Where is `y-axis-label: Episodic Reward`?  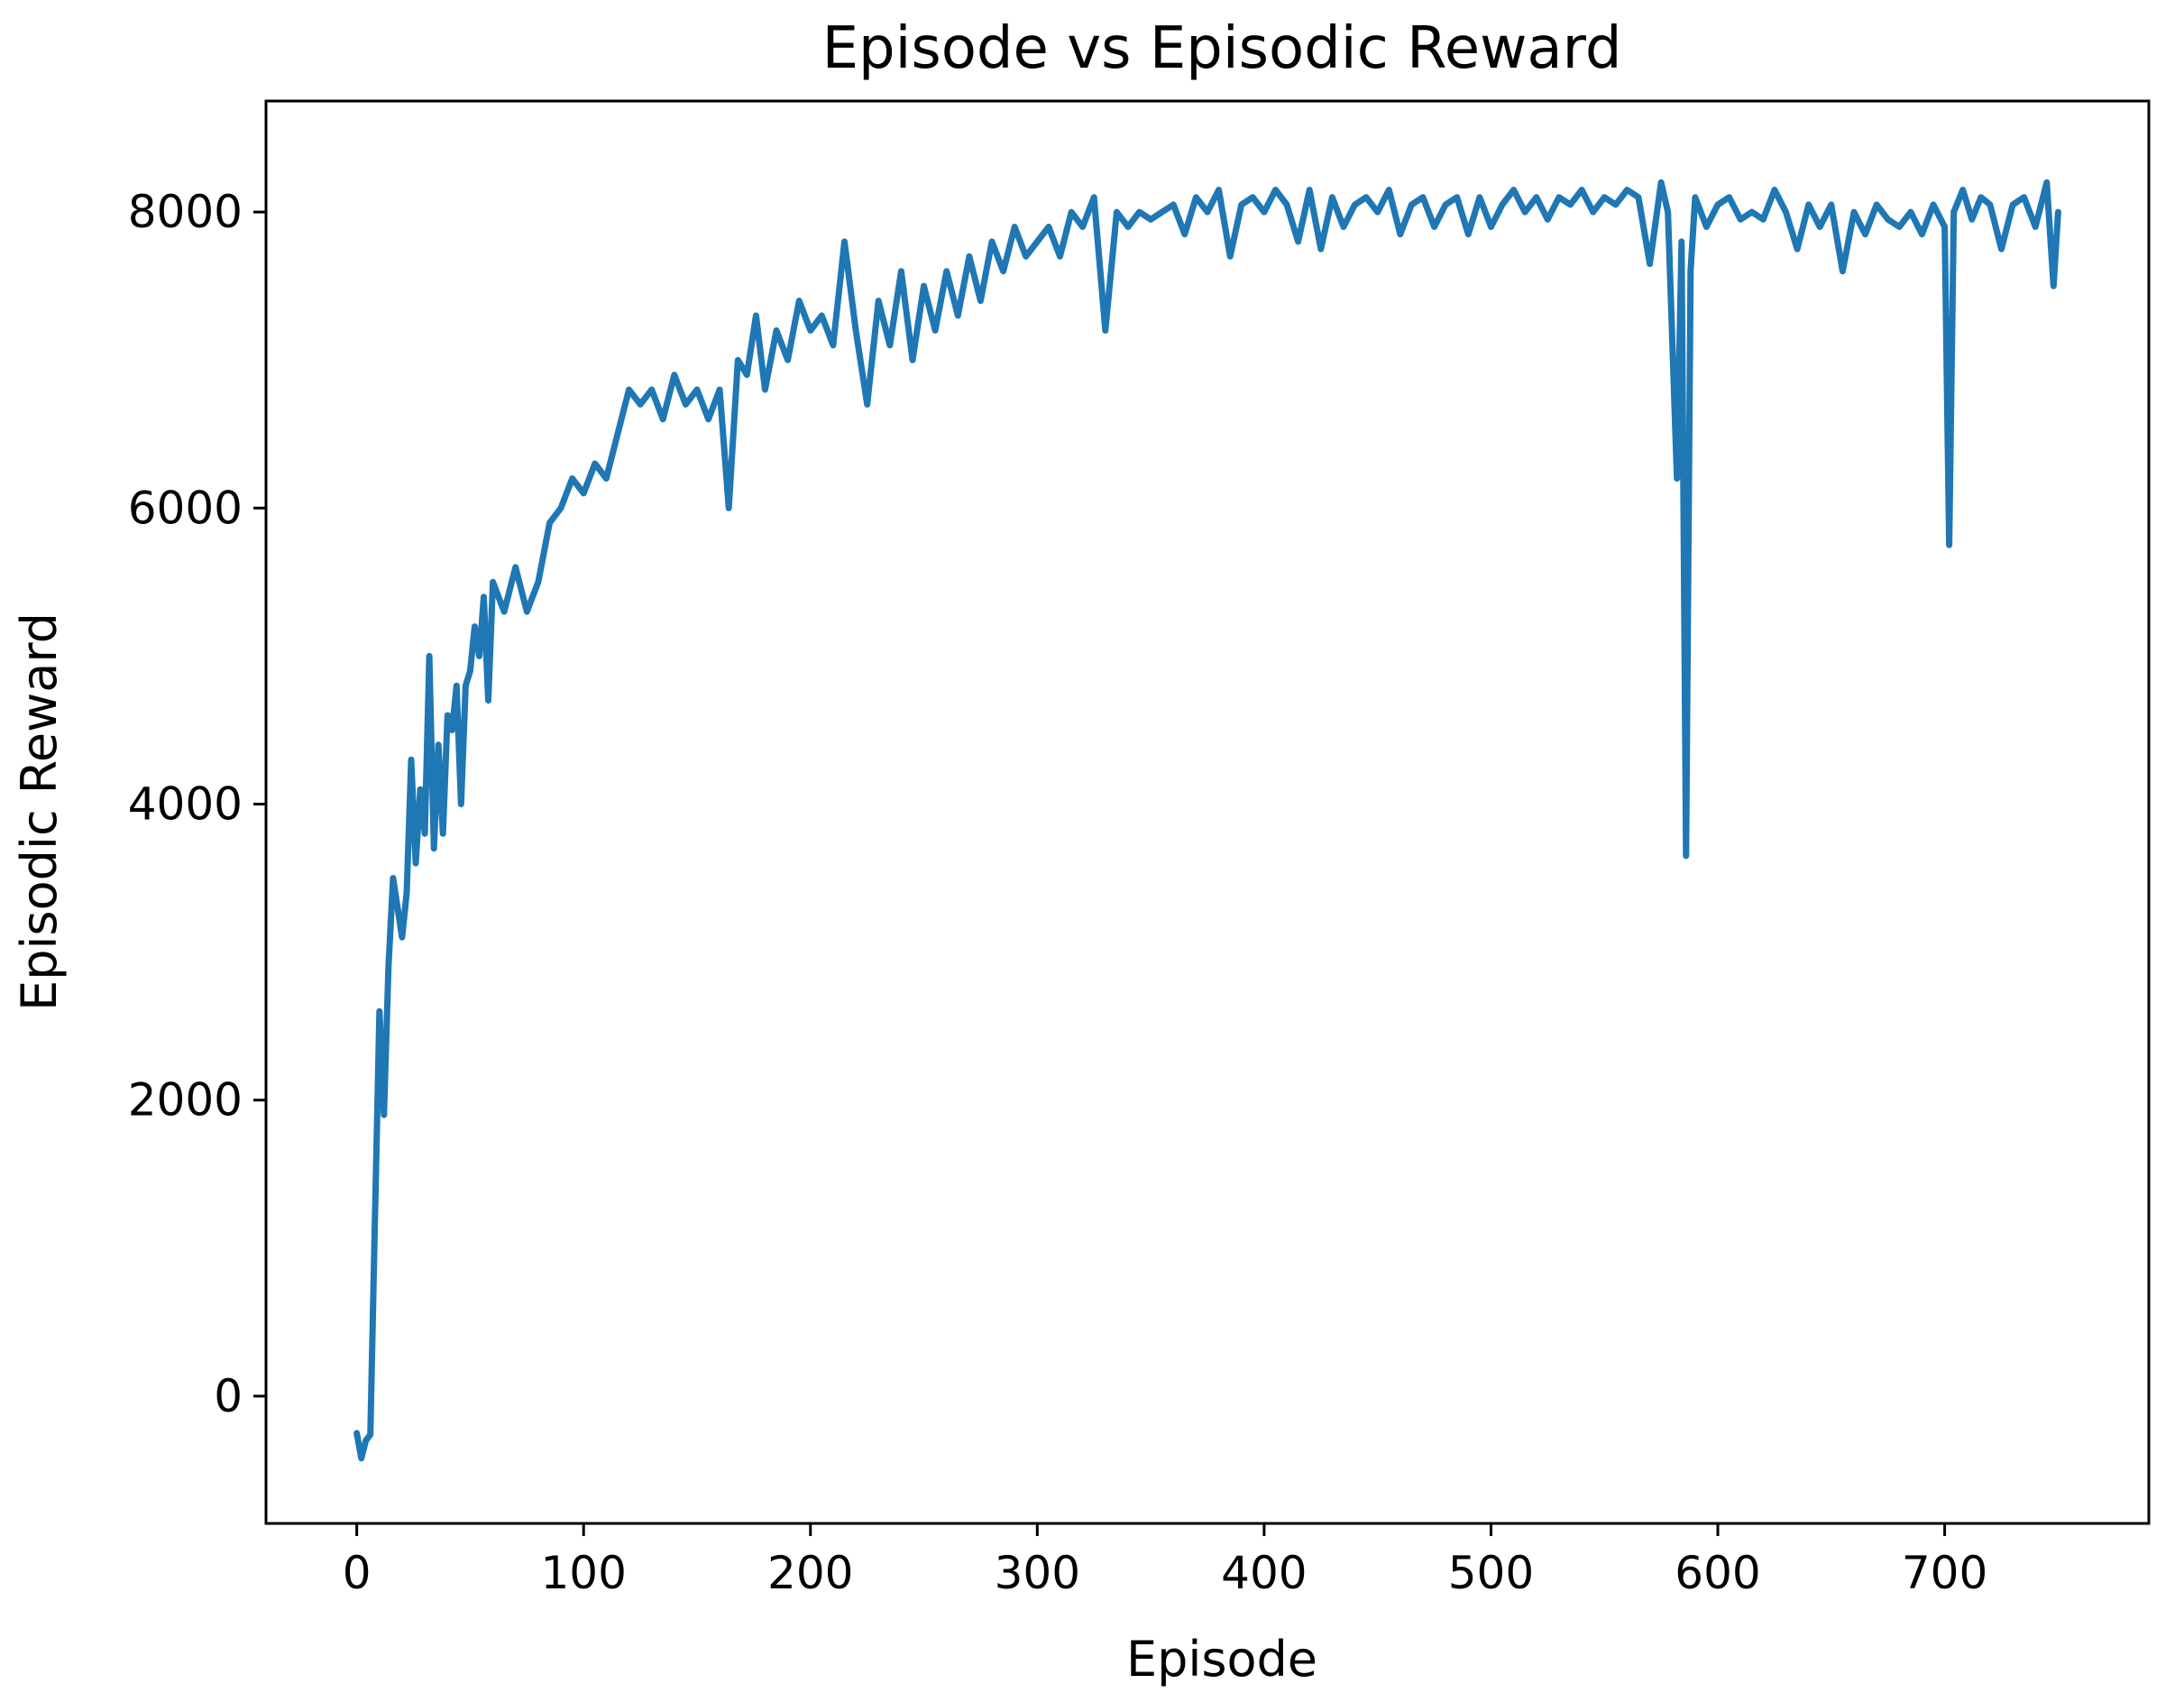 y-axis-label: Episodic Reward is located at coordinates (39, 811).